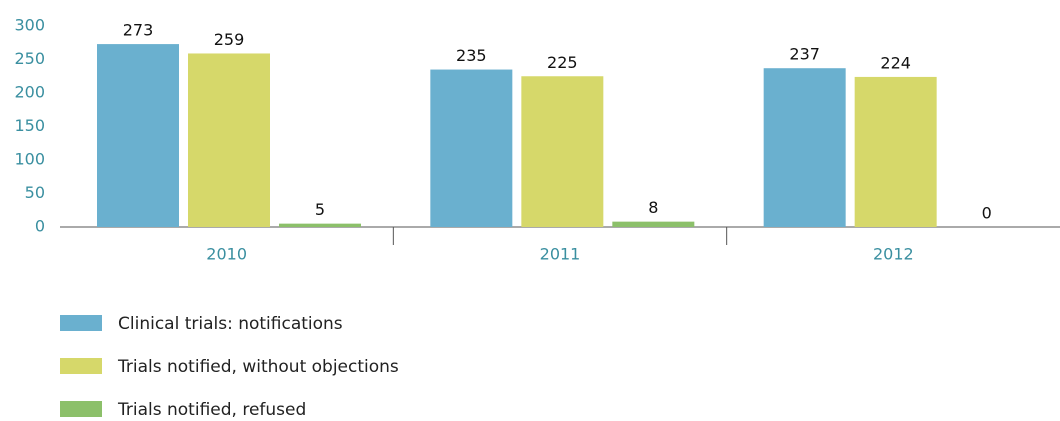  What do you see at coordinates (138, 30) in the screenshot?
I see `data-label: 273` at bounding box center [138, 30].